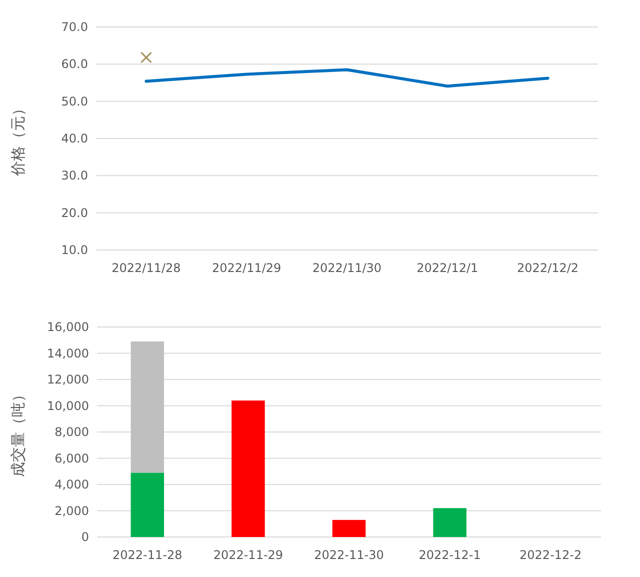 The height and width of the screenshot is (577, 640). I want to click on y-tick-label: 0, so click(85, 537).